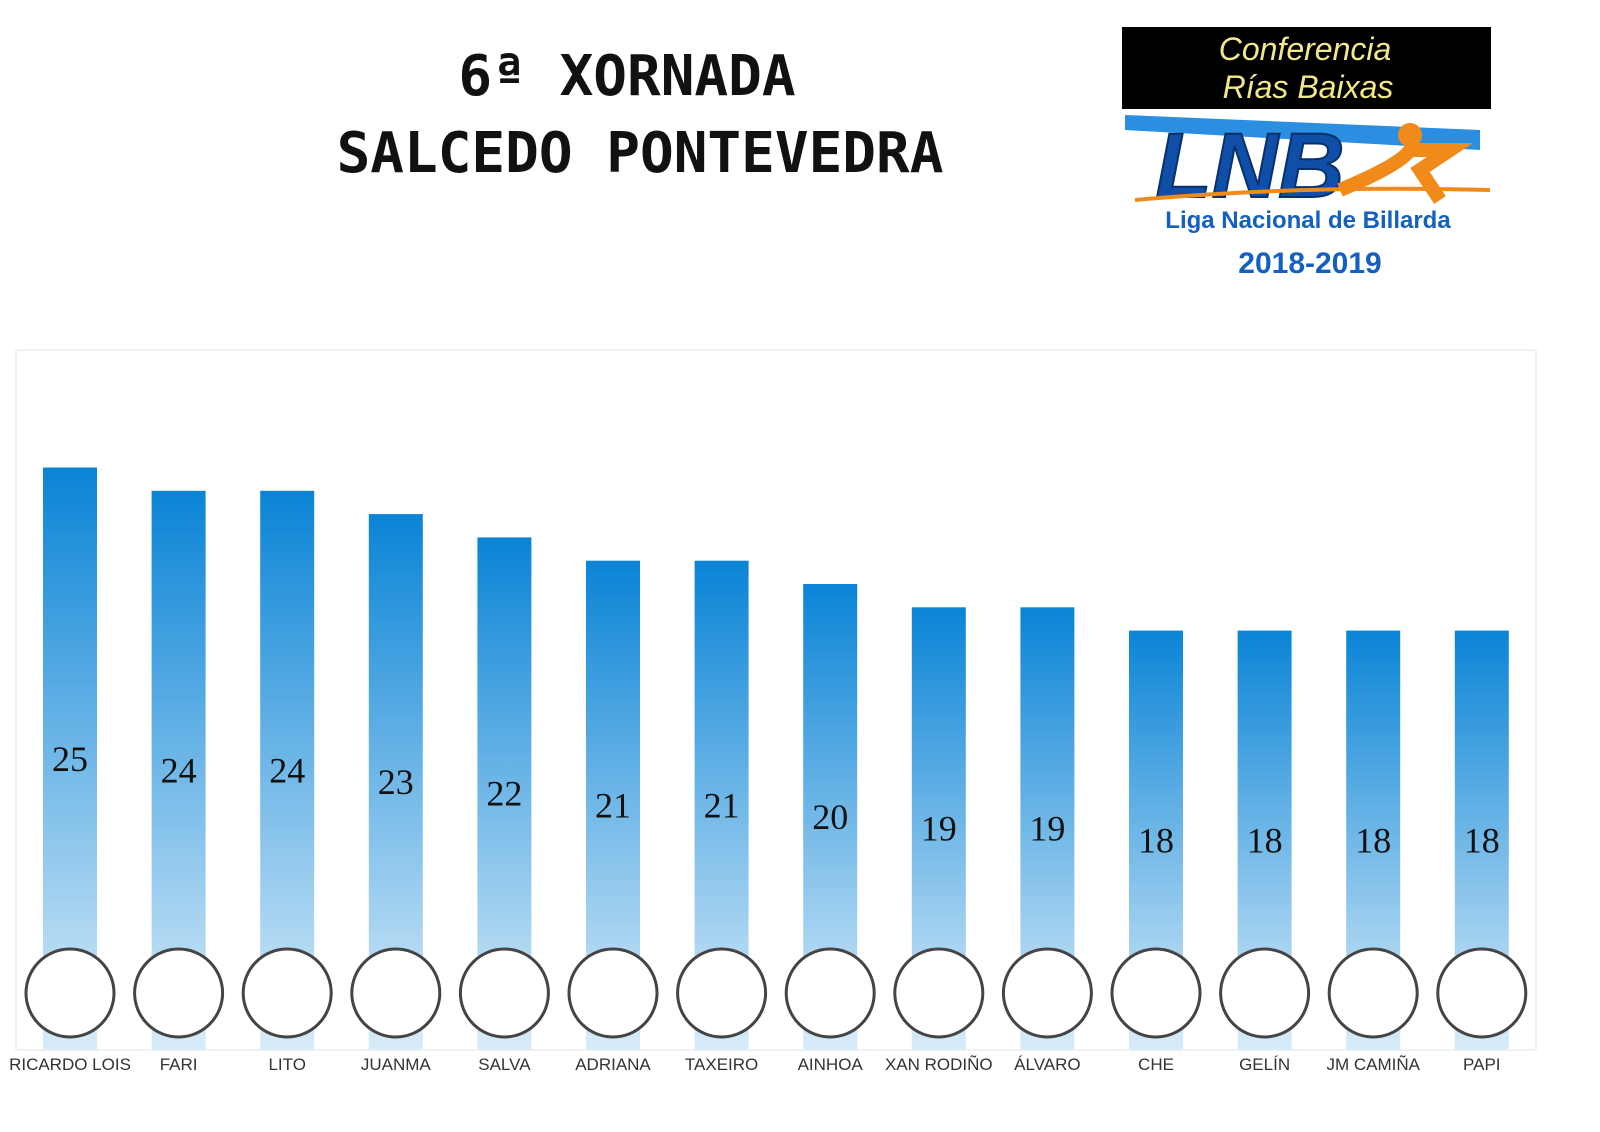  What do you see at coordinates (179, 1064) in the screenshot?
I see `x-tick-label: FARI` at bounding box center [179, 1064].